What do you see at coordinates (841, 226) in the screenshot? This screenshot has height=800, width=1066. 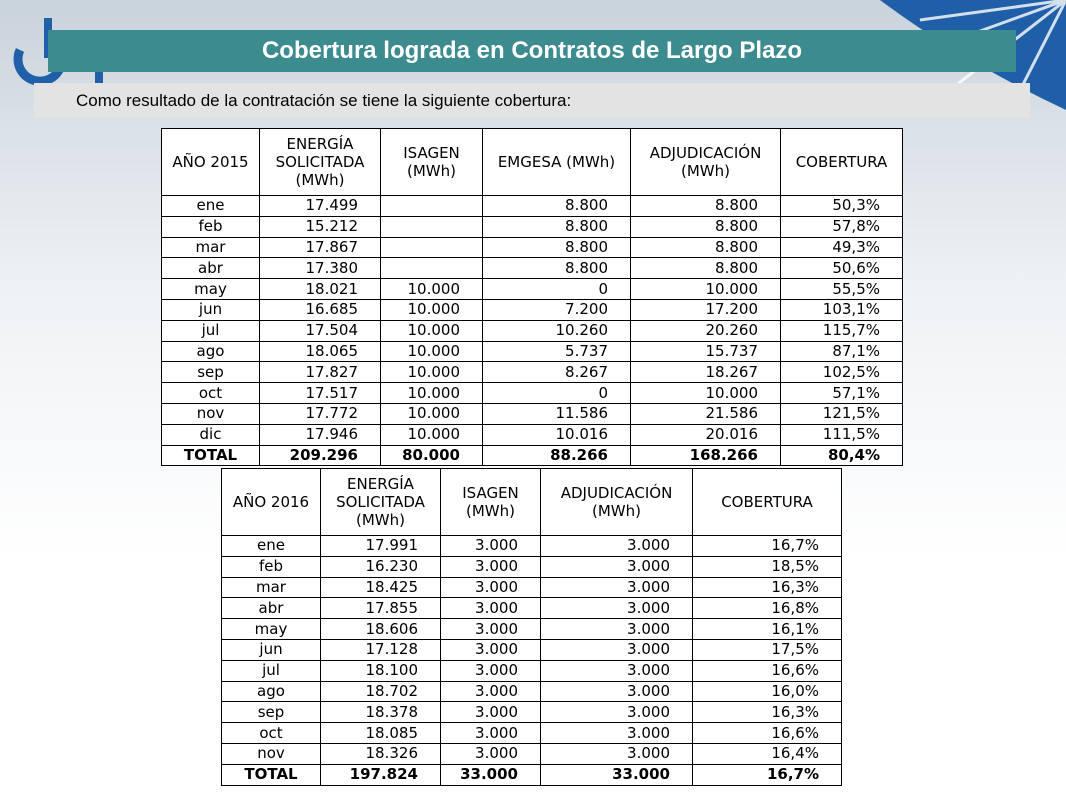 I see `cell: 57,8%` at bounding box center [841, 226].